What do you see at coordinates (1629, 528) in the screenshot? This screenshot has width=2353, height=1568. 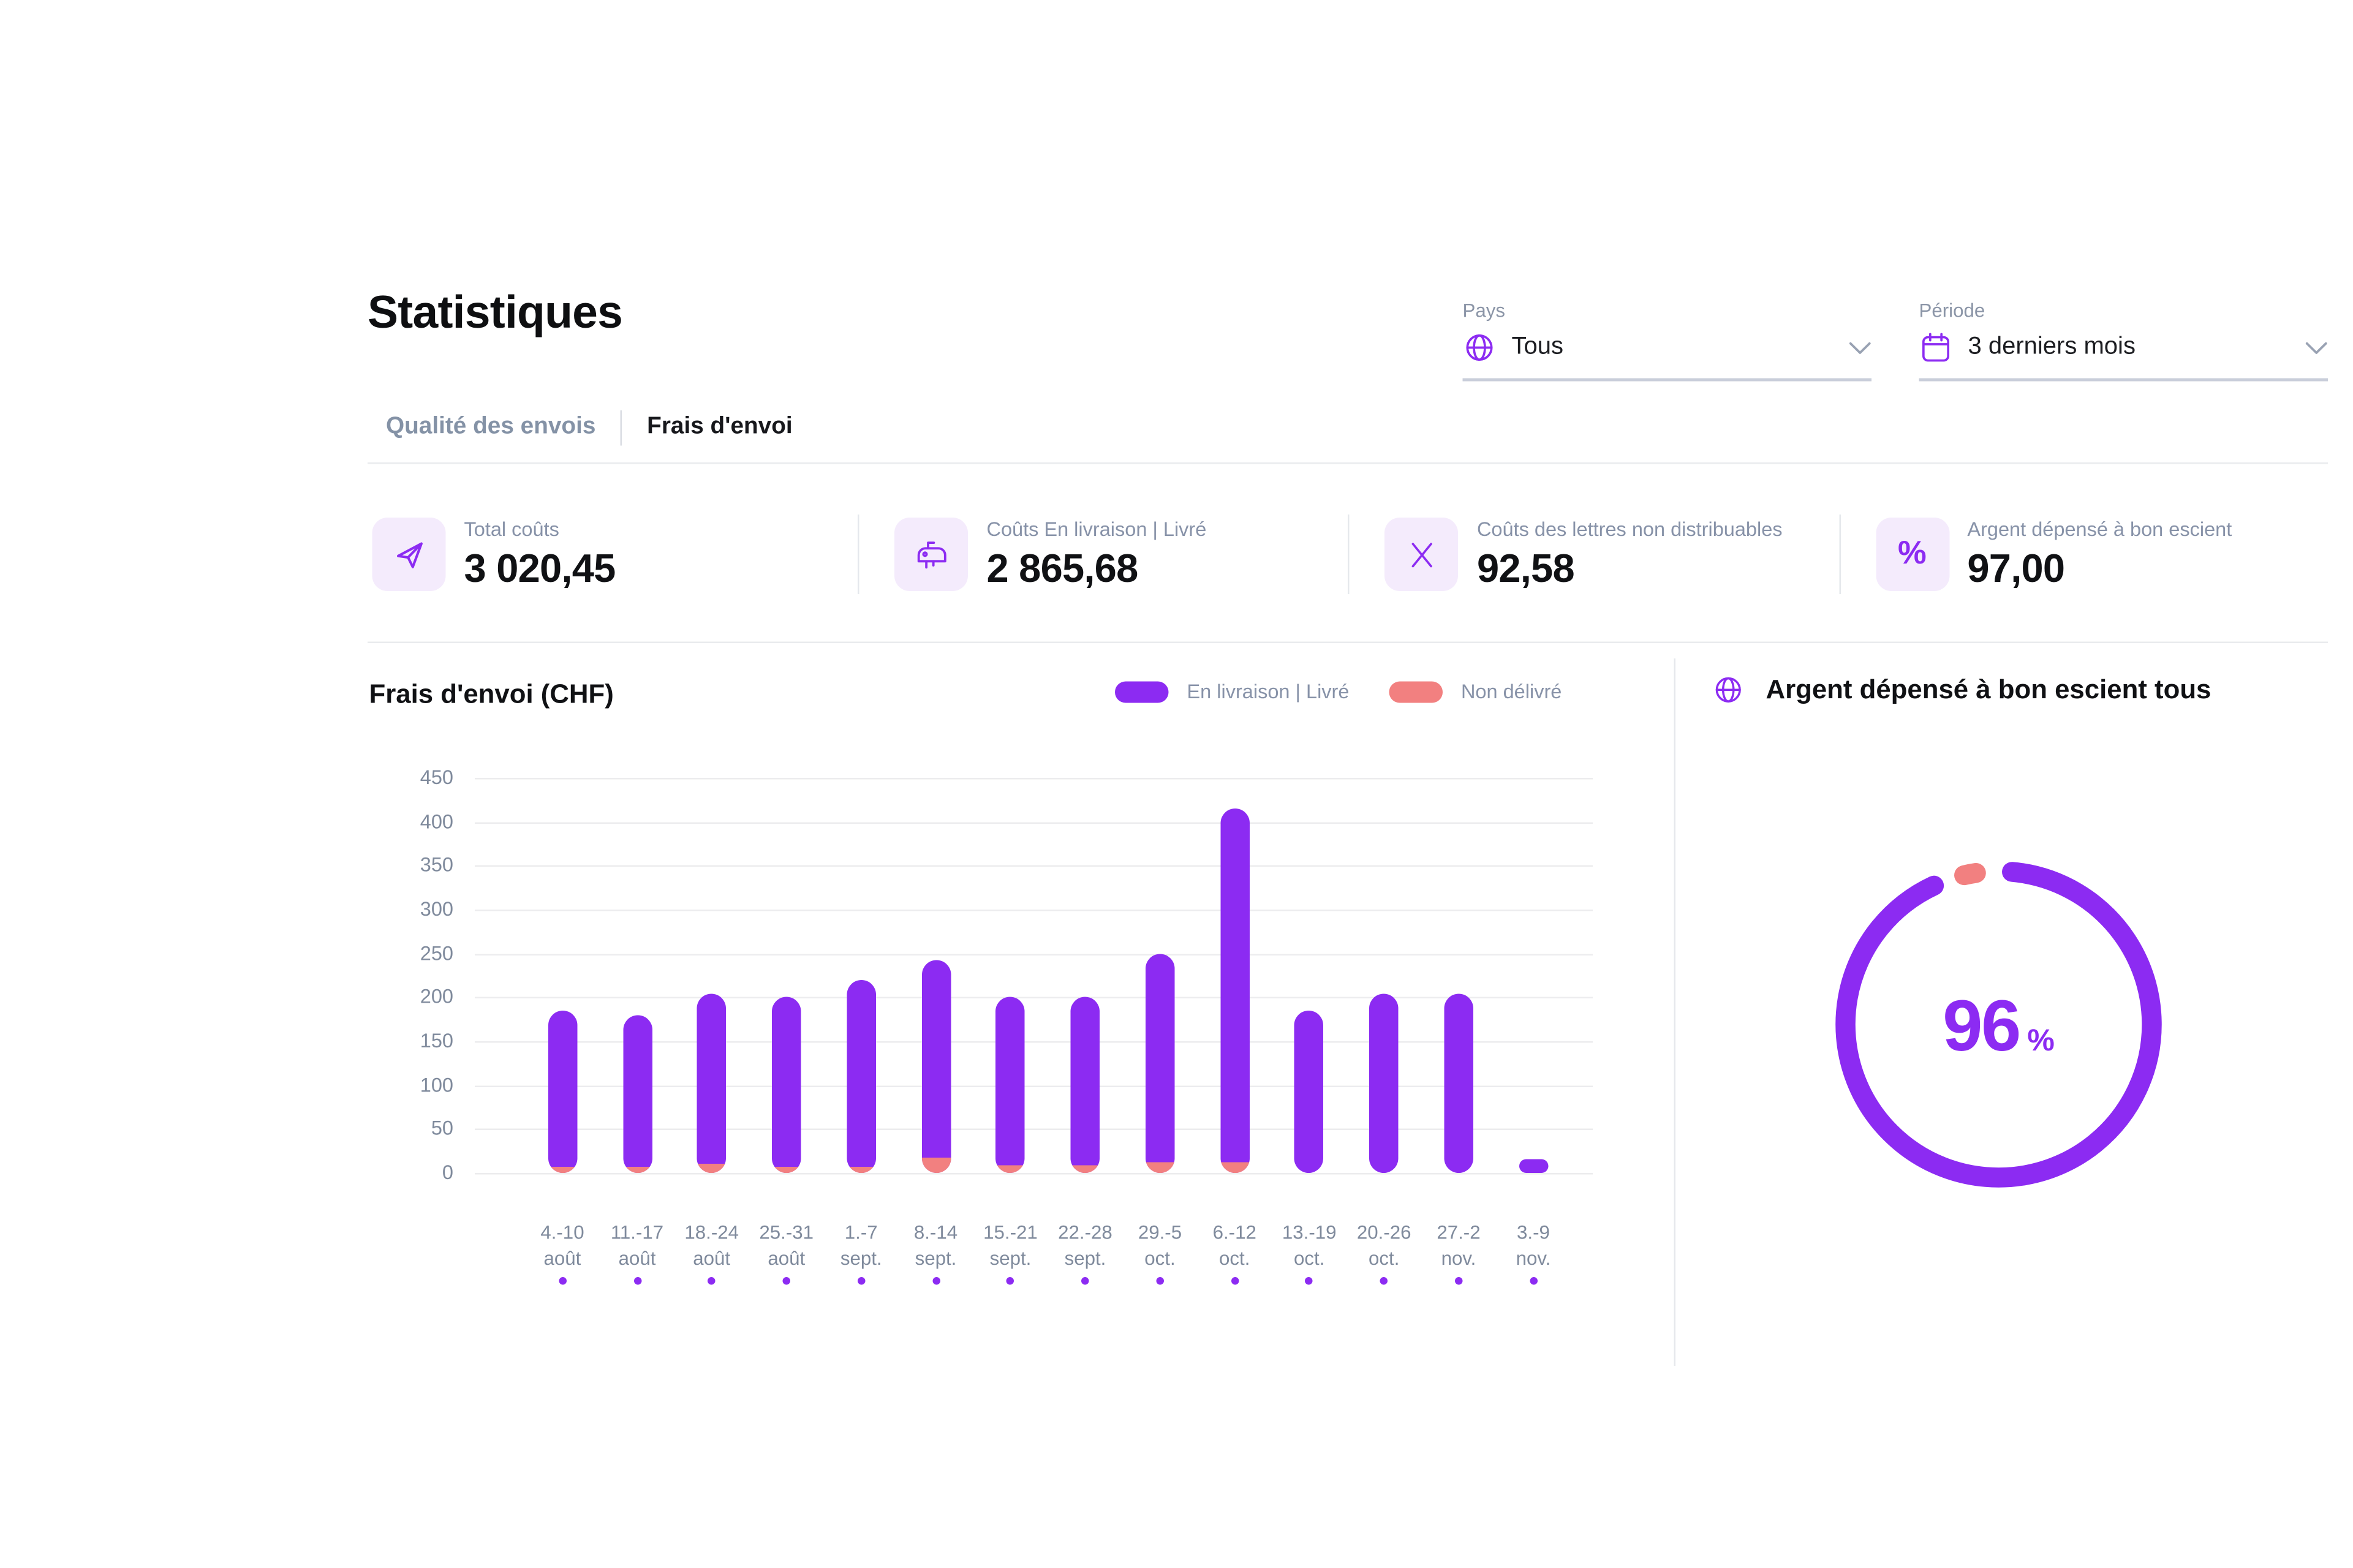 I see `stat-label: Coûts des lettres non distribuables` at bounding box center [1629, 528].